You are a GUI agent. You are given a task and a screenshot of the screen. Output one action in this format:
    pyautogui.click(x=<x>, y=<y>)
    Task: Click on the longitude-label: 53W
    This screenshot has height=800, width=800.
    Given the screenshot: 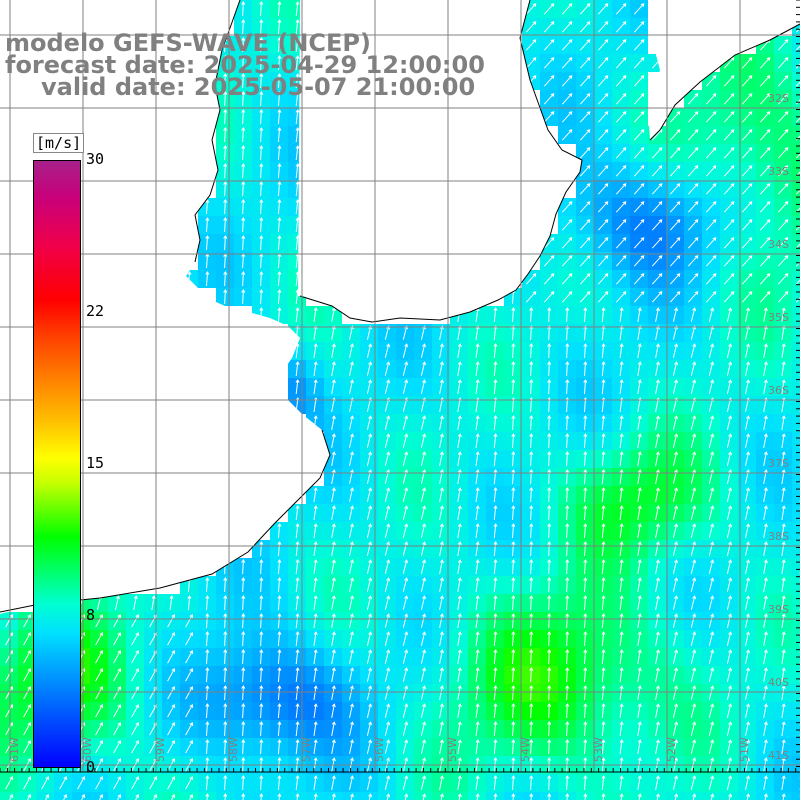 What is the action you would take?
    pyautogui.click(x=598, y=749)
    